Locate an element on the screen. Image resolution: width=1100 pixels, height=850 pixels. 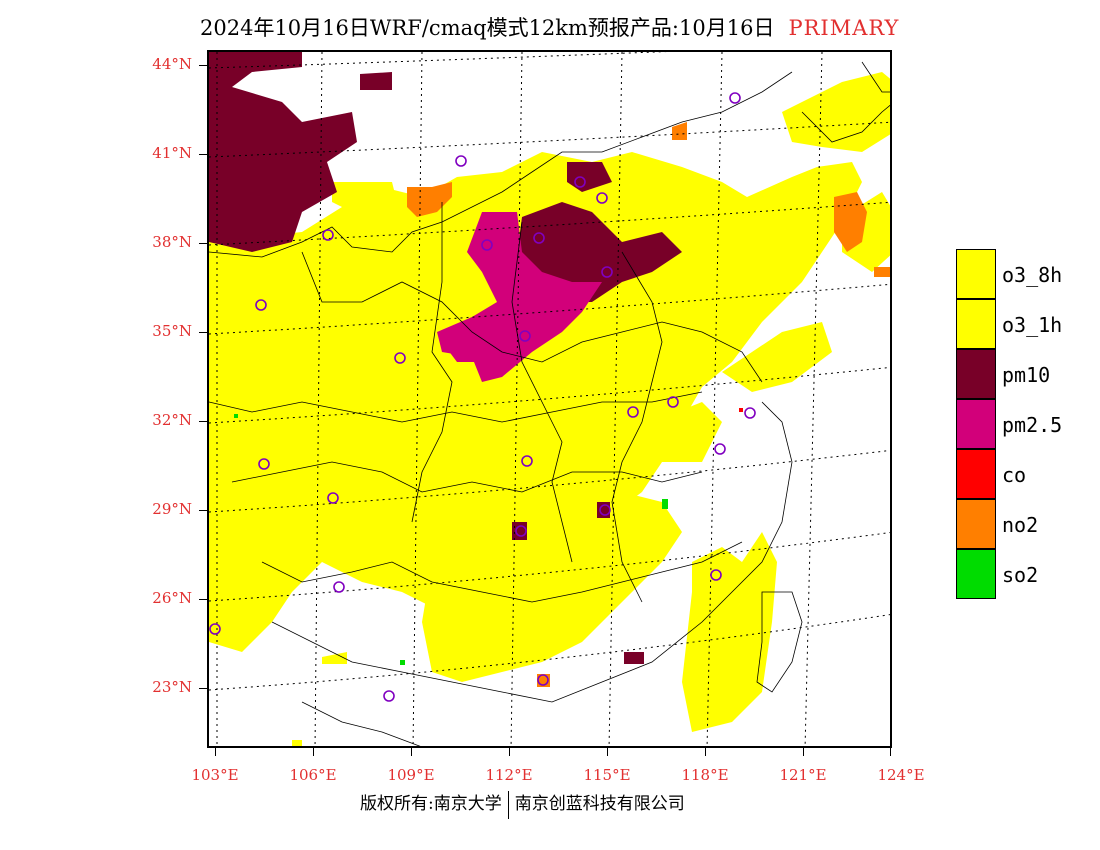
legend-item-o3-8h: o3_8h is located at coordinates (1018, 274).